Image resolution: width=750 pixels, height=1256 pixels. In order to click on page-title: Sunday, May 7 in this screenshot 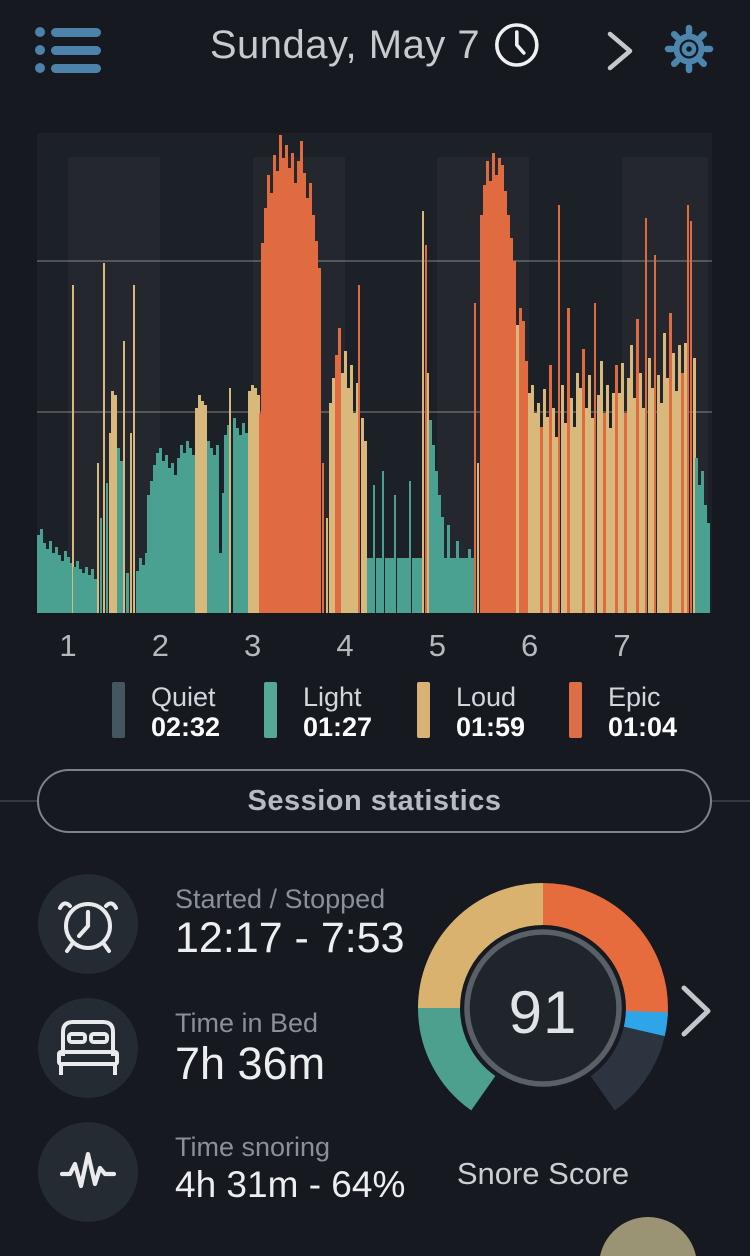, I will do `click(345, 44)`.